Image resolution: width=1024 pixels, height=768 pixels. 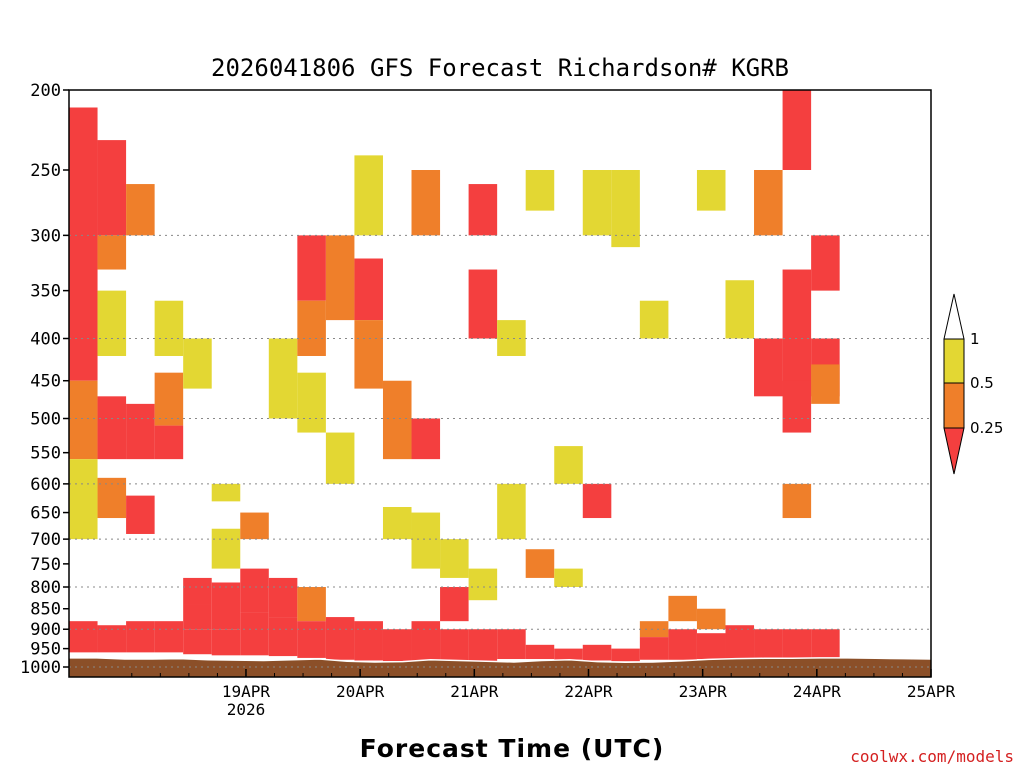 I want to click on ground-fill, so click(x=500, y=667).